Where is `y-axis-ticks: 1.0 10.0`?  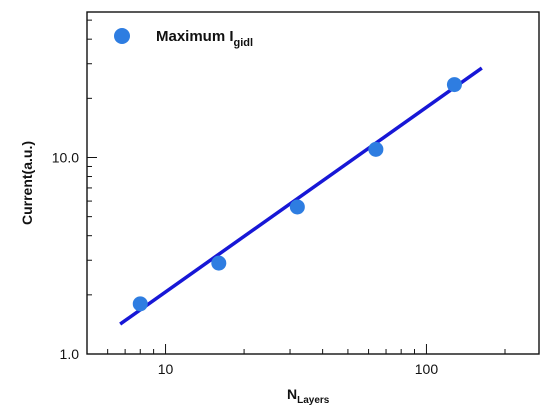
y-axis-ticks: 1.0 10.0 is located at coordinates (74, 190).